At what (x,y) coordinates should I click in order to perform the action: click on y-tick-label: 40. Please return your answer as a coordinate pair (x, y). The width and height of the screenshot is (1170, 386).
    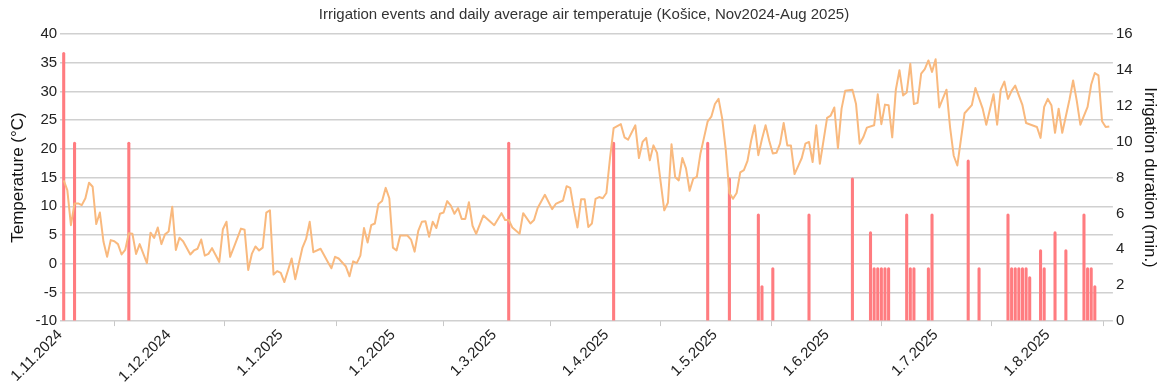
    Looking at the image, I should click on (49, 33).